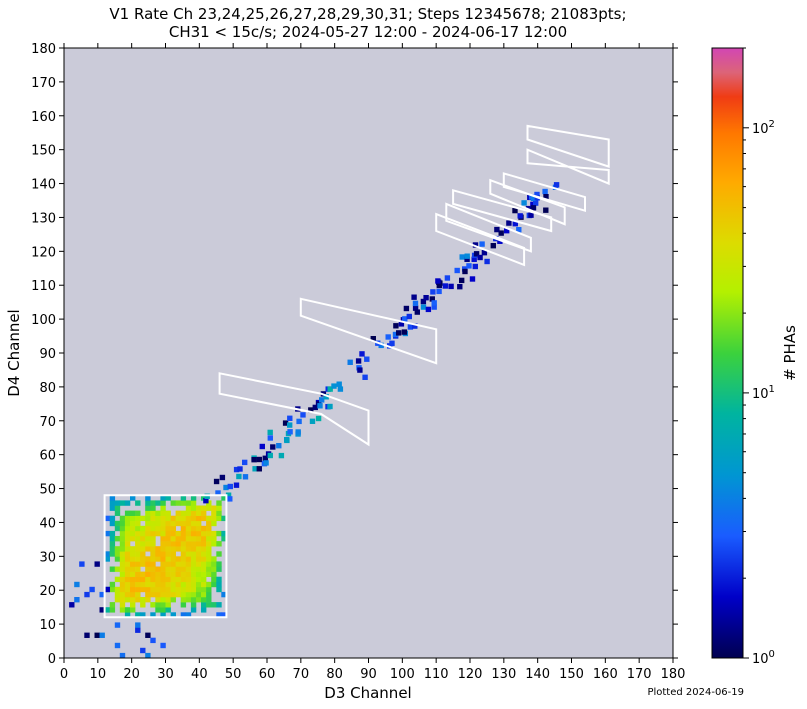 This screenshot has height=709, width=807. What do you see at coordinates (43, 83) in the screenshot?
I see `y-tick-label: 170` at bounding box center [43, 83].